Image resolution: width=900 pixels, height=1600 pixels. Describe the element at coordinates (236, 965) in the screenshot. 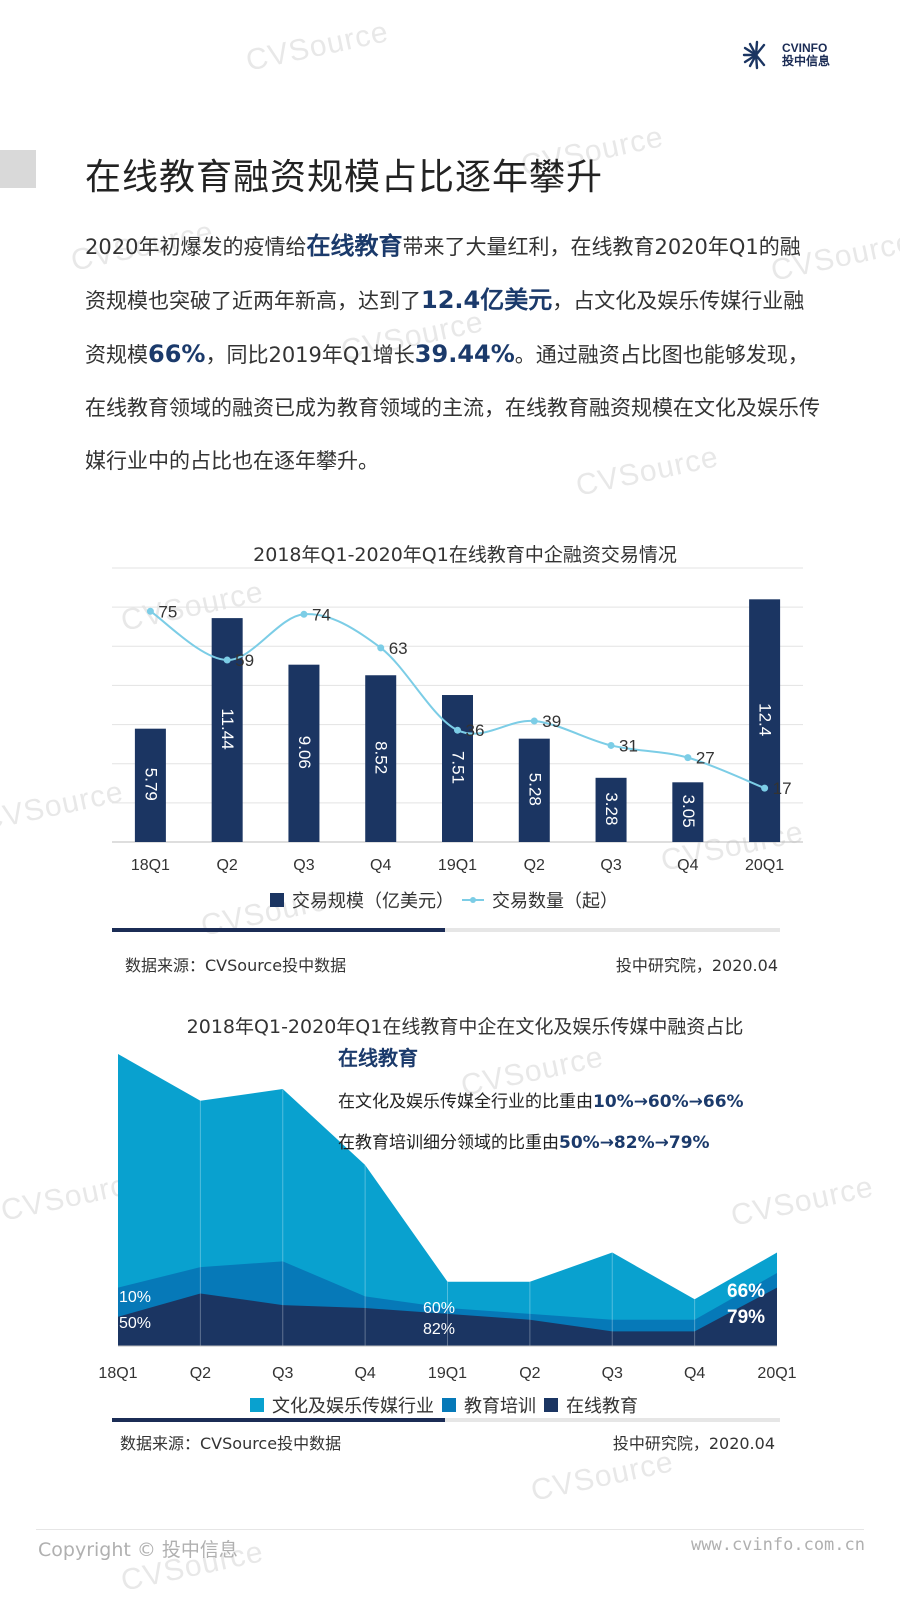

I see `chart1-source: 数据来源：CVSource投中数据` at that location.